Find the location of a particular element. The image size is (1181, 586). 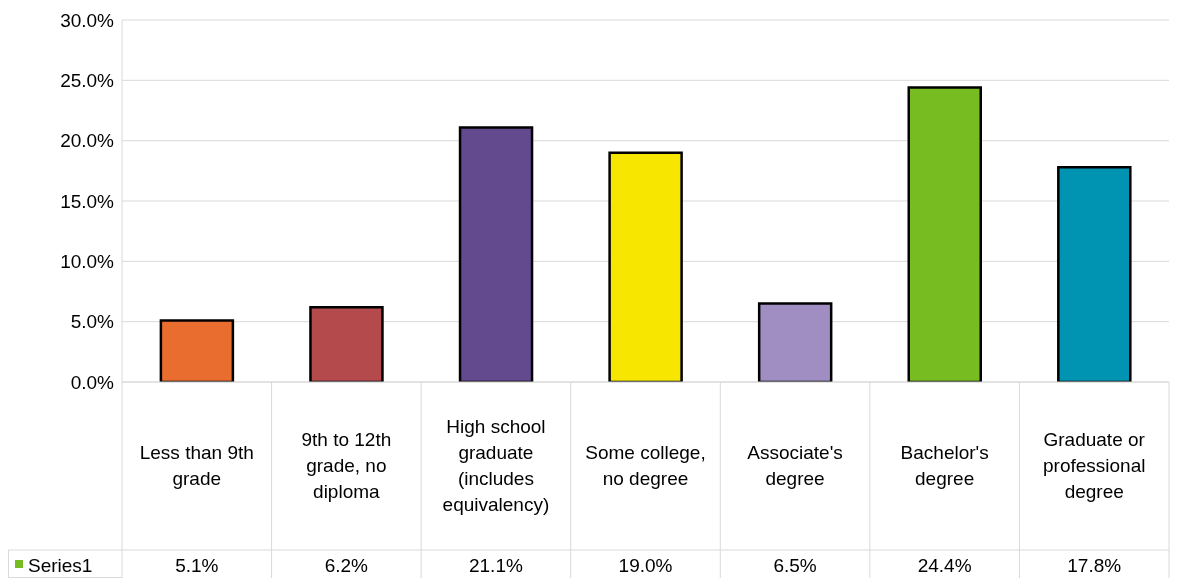

legend-label: Series1 is located at coordinates (60, 565).